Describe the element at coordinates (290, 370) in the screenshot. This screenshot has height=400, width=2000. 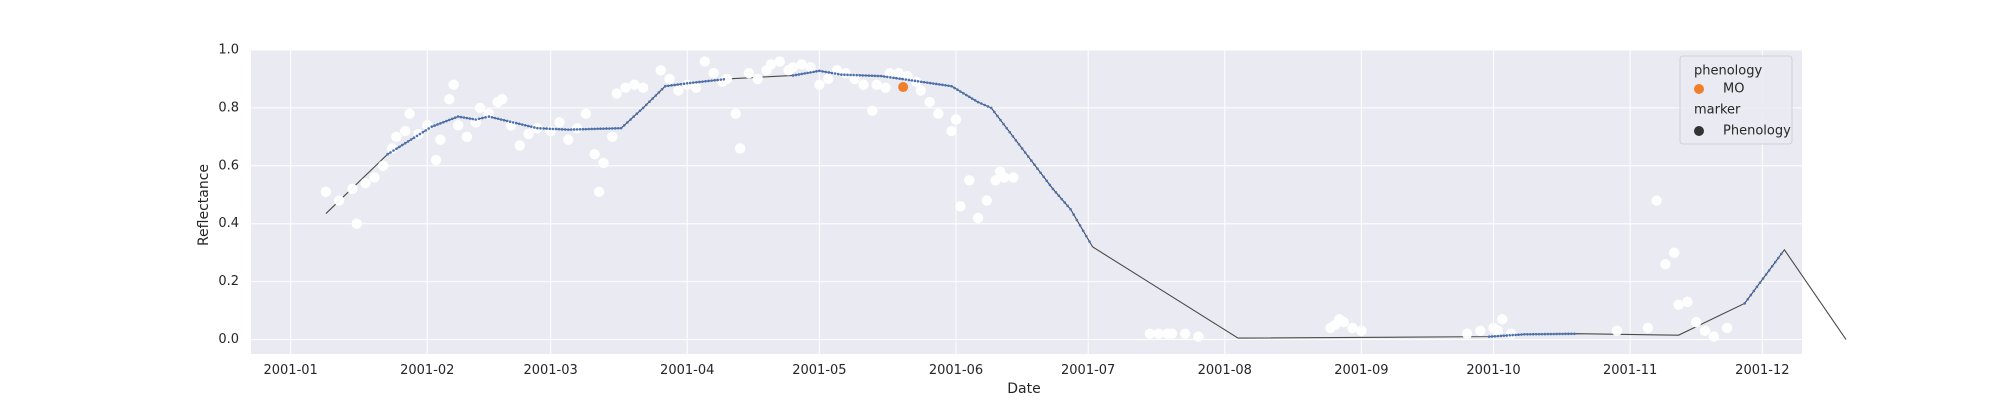
I see `x-tick-label: 2001-01` at that location.